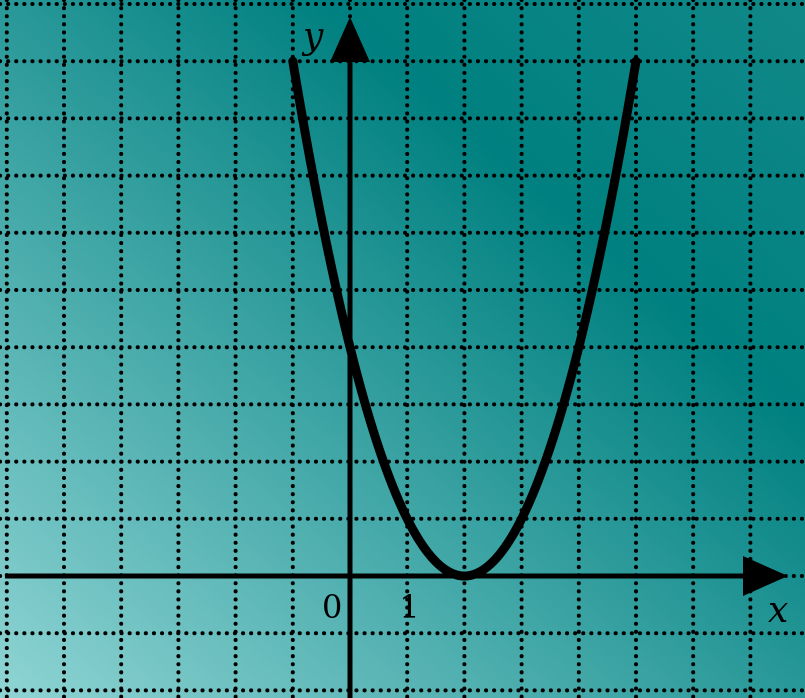 Image resolution: width=805 pixels, height=698 pixels. I want to click on x-tick-label: 1, so click(409, 607).